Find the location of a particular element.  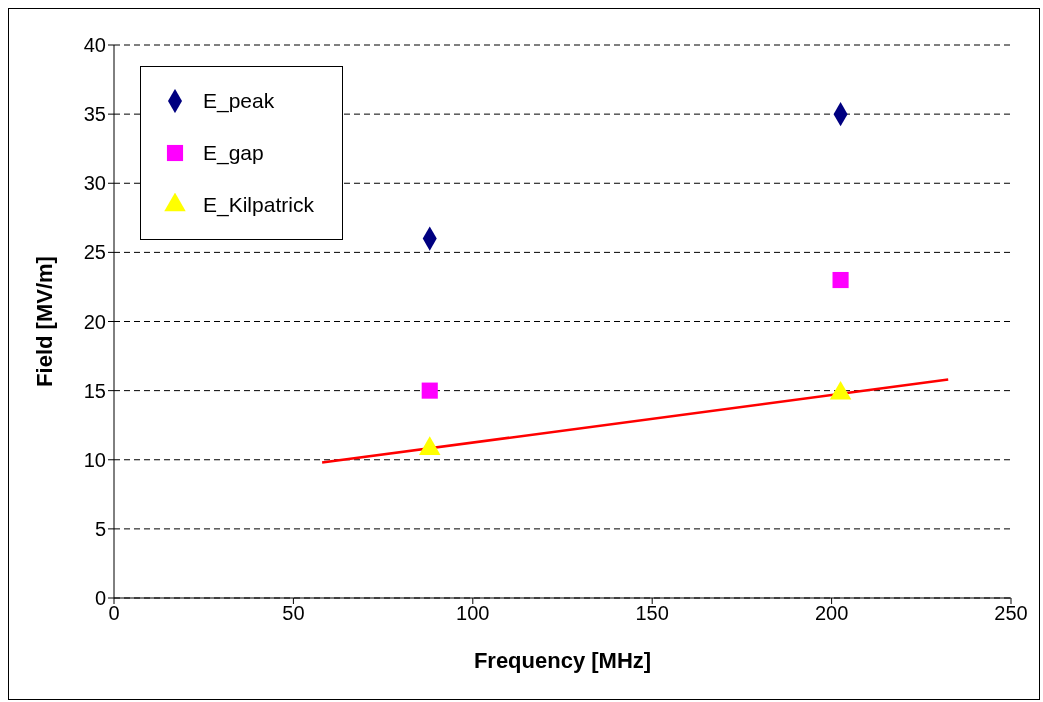

y-tick-label: 10 is located at coordinates (94, 459).